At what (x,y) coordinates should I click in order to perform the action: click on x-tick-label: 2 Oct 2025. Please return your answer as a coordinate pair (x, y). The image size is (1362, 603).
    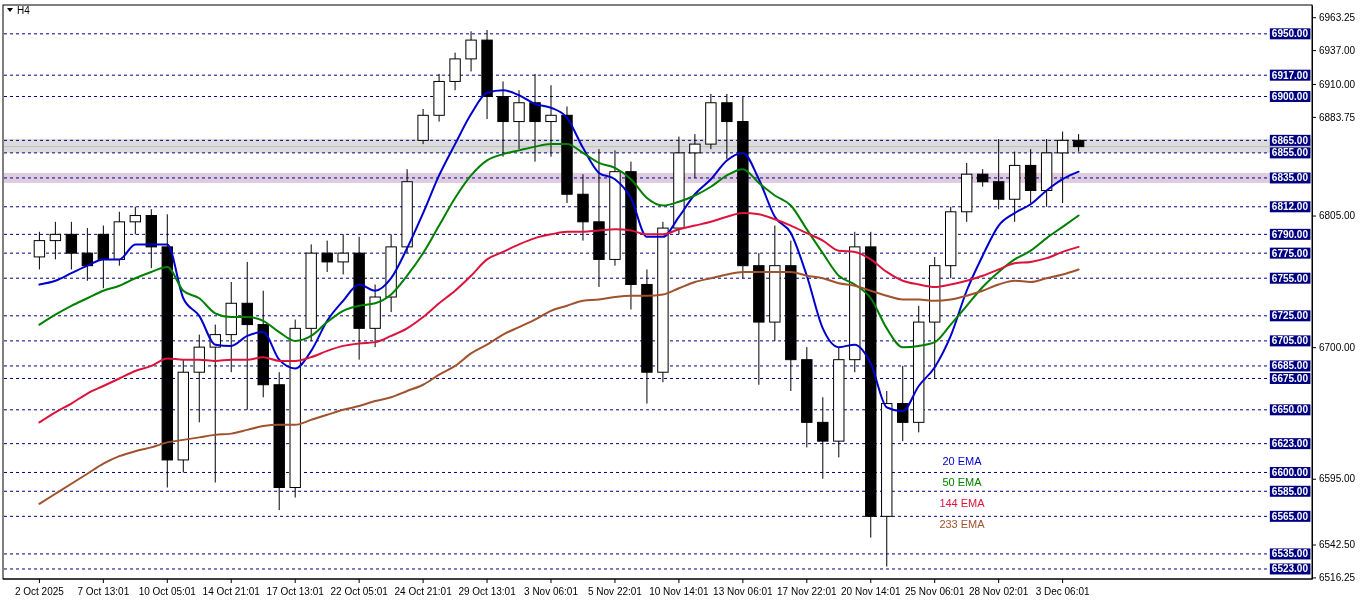
    Looking at the image, I should click on (39, 591).